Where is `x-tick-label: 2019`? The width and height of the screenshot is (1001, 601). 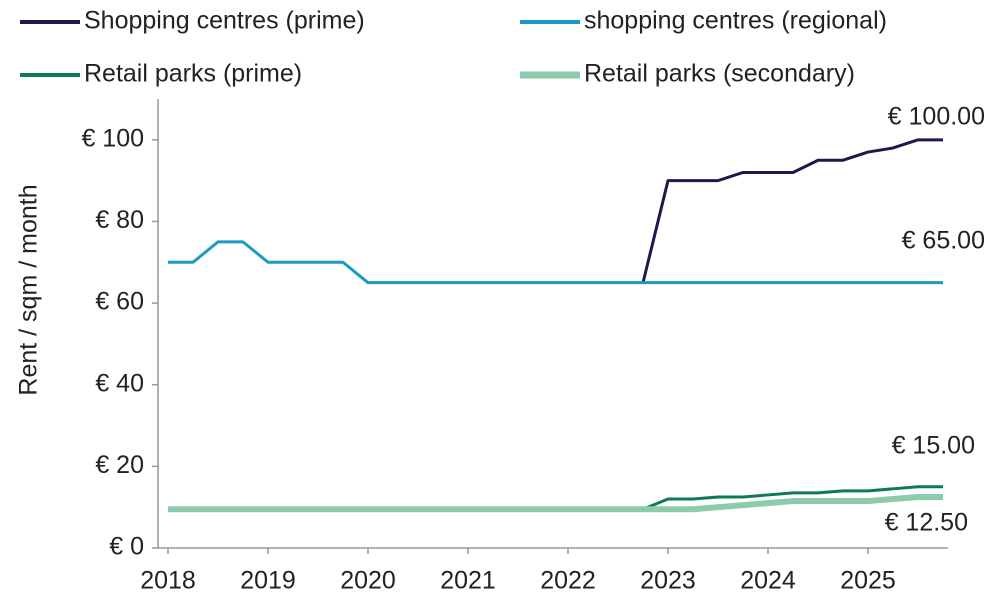
x-tick-label: 2019 is located at coordinates (268, 581).